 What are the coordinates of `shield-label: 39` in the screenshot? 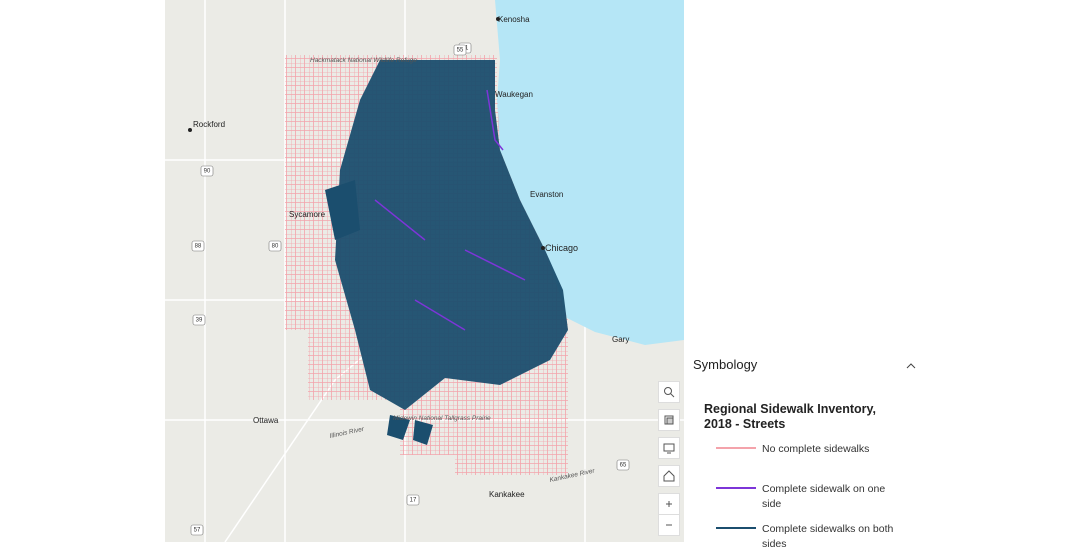 It's located at (199, 321).